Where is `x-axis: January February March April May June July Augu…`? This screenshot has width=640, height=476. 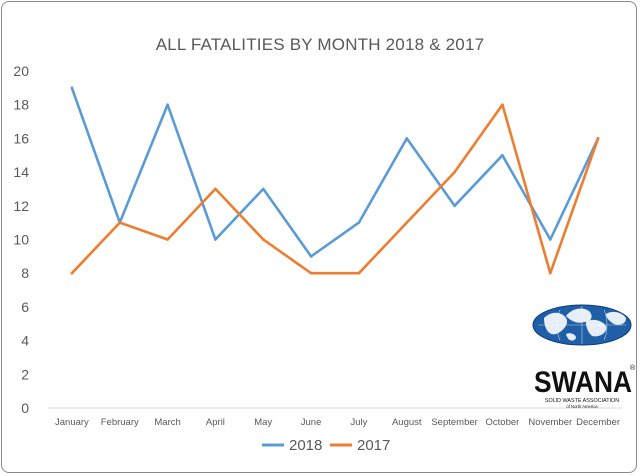 x-axis: January February March April May June July Augu… is located at coordinates (335, 417).